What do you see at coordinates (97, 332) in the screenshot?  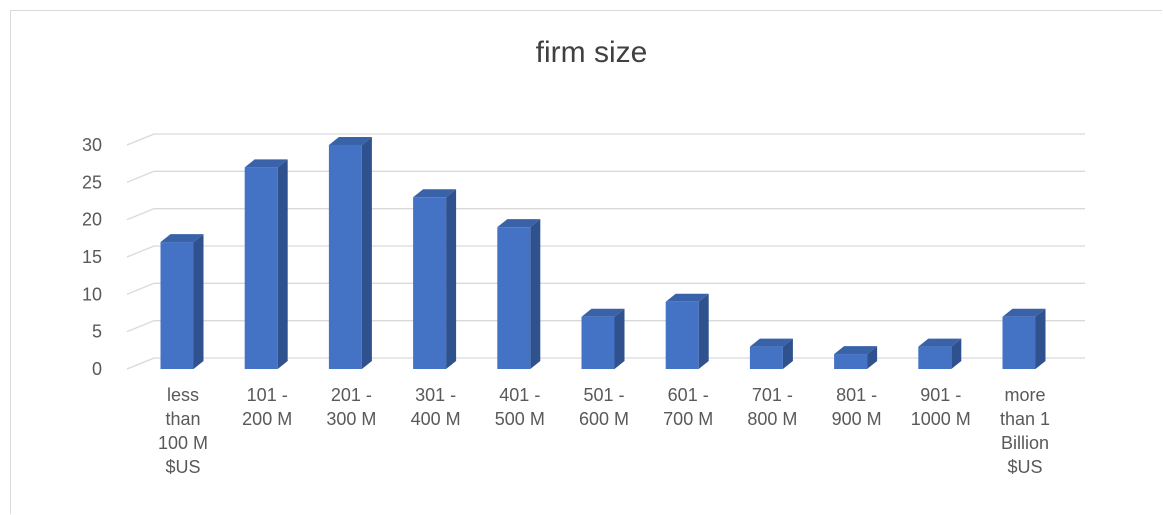 I see `y-tick-label: 5` at bounding box center [97, 332].